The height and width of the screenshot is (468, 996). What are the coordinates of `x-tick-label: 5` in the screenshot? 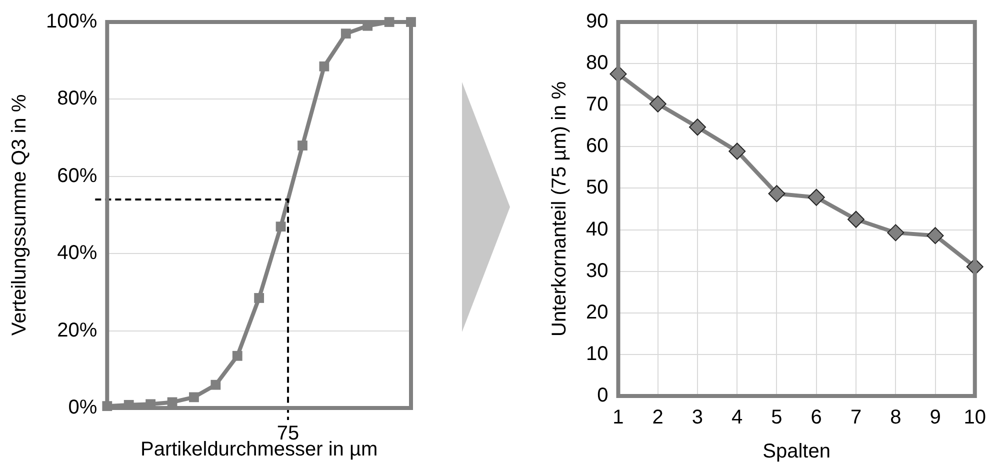 It's located at (776, 417).